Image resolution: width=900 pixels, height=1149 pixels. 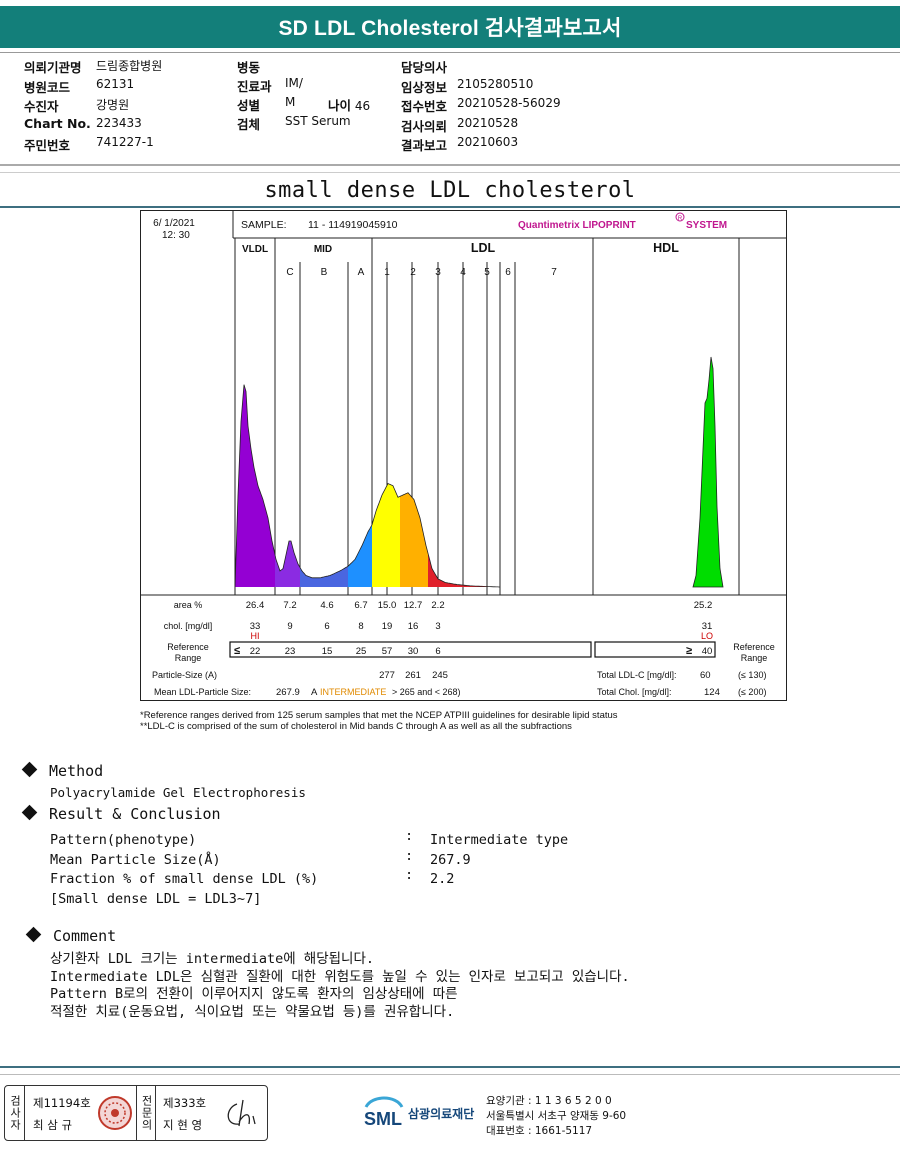 I want to click on patient-info-label: Chart No., so click(x=57, y=123).